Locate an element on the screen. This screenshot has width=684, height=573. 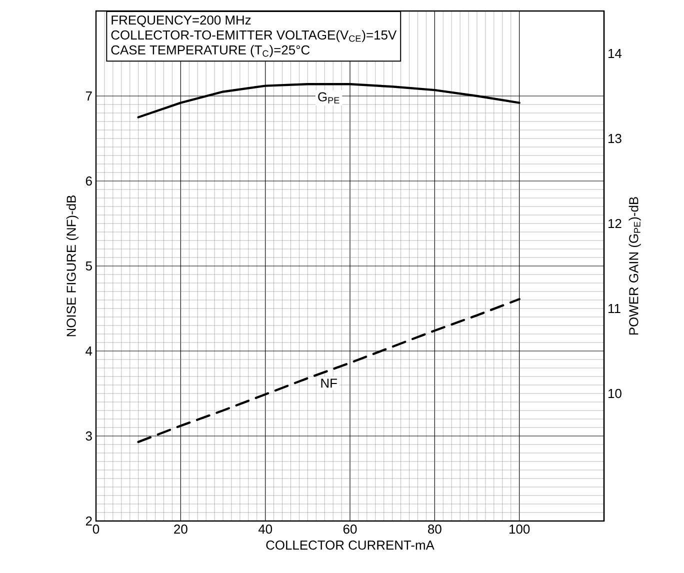
y2-tick-label: 13 is located at coordinates (615, 139).